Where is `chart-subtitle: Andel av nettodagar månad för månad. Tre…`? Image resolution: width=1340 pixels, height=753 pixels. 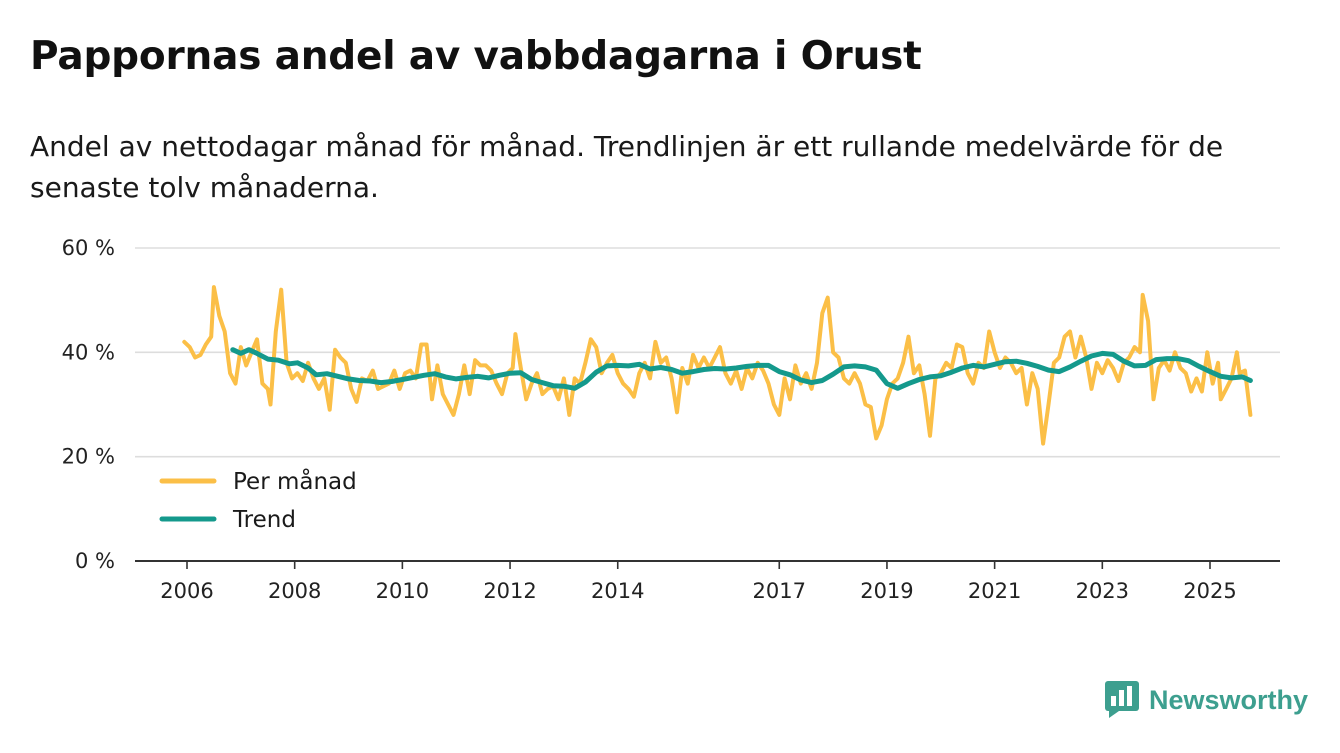 chart-subtitle: Andel av nettodagar månad för månad. Tre… is located at coordinates (627, 167).